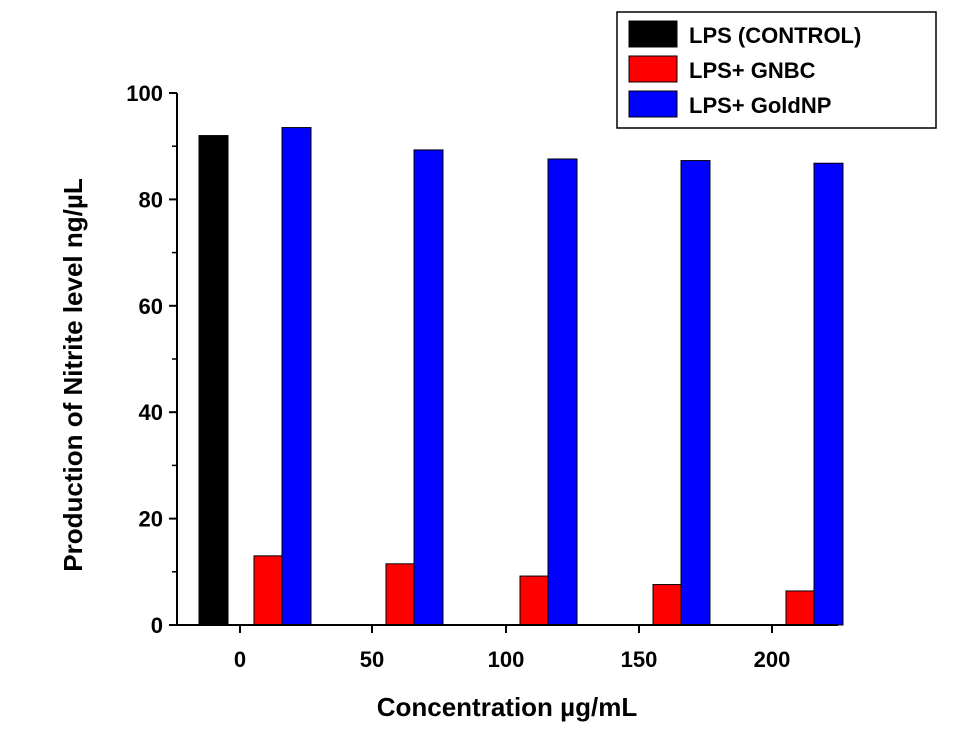 The width and height of the screenshot is (956, 745). What do you see at coordinates (151, 306) in the screenshot?
I see `y-tick-label-60: 60` at bounding box center [151, 306].